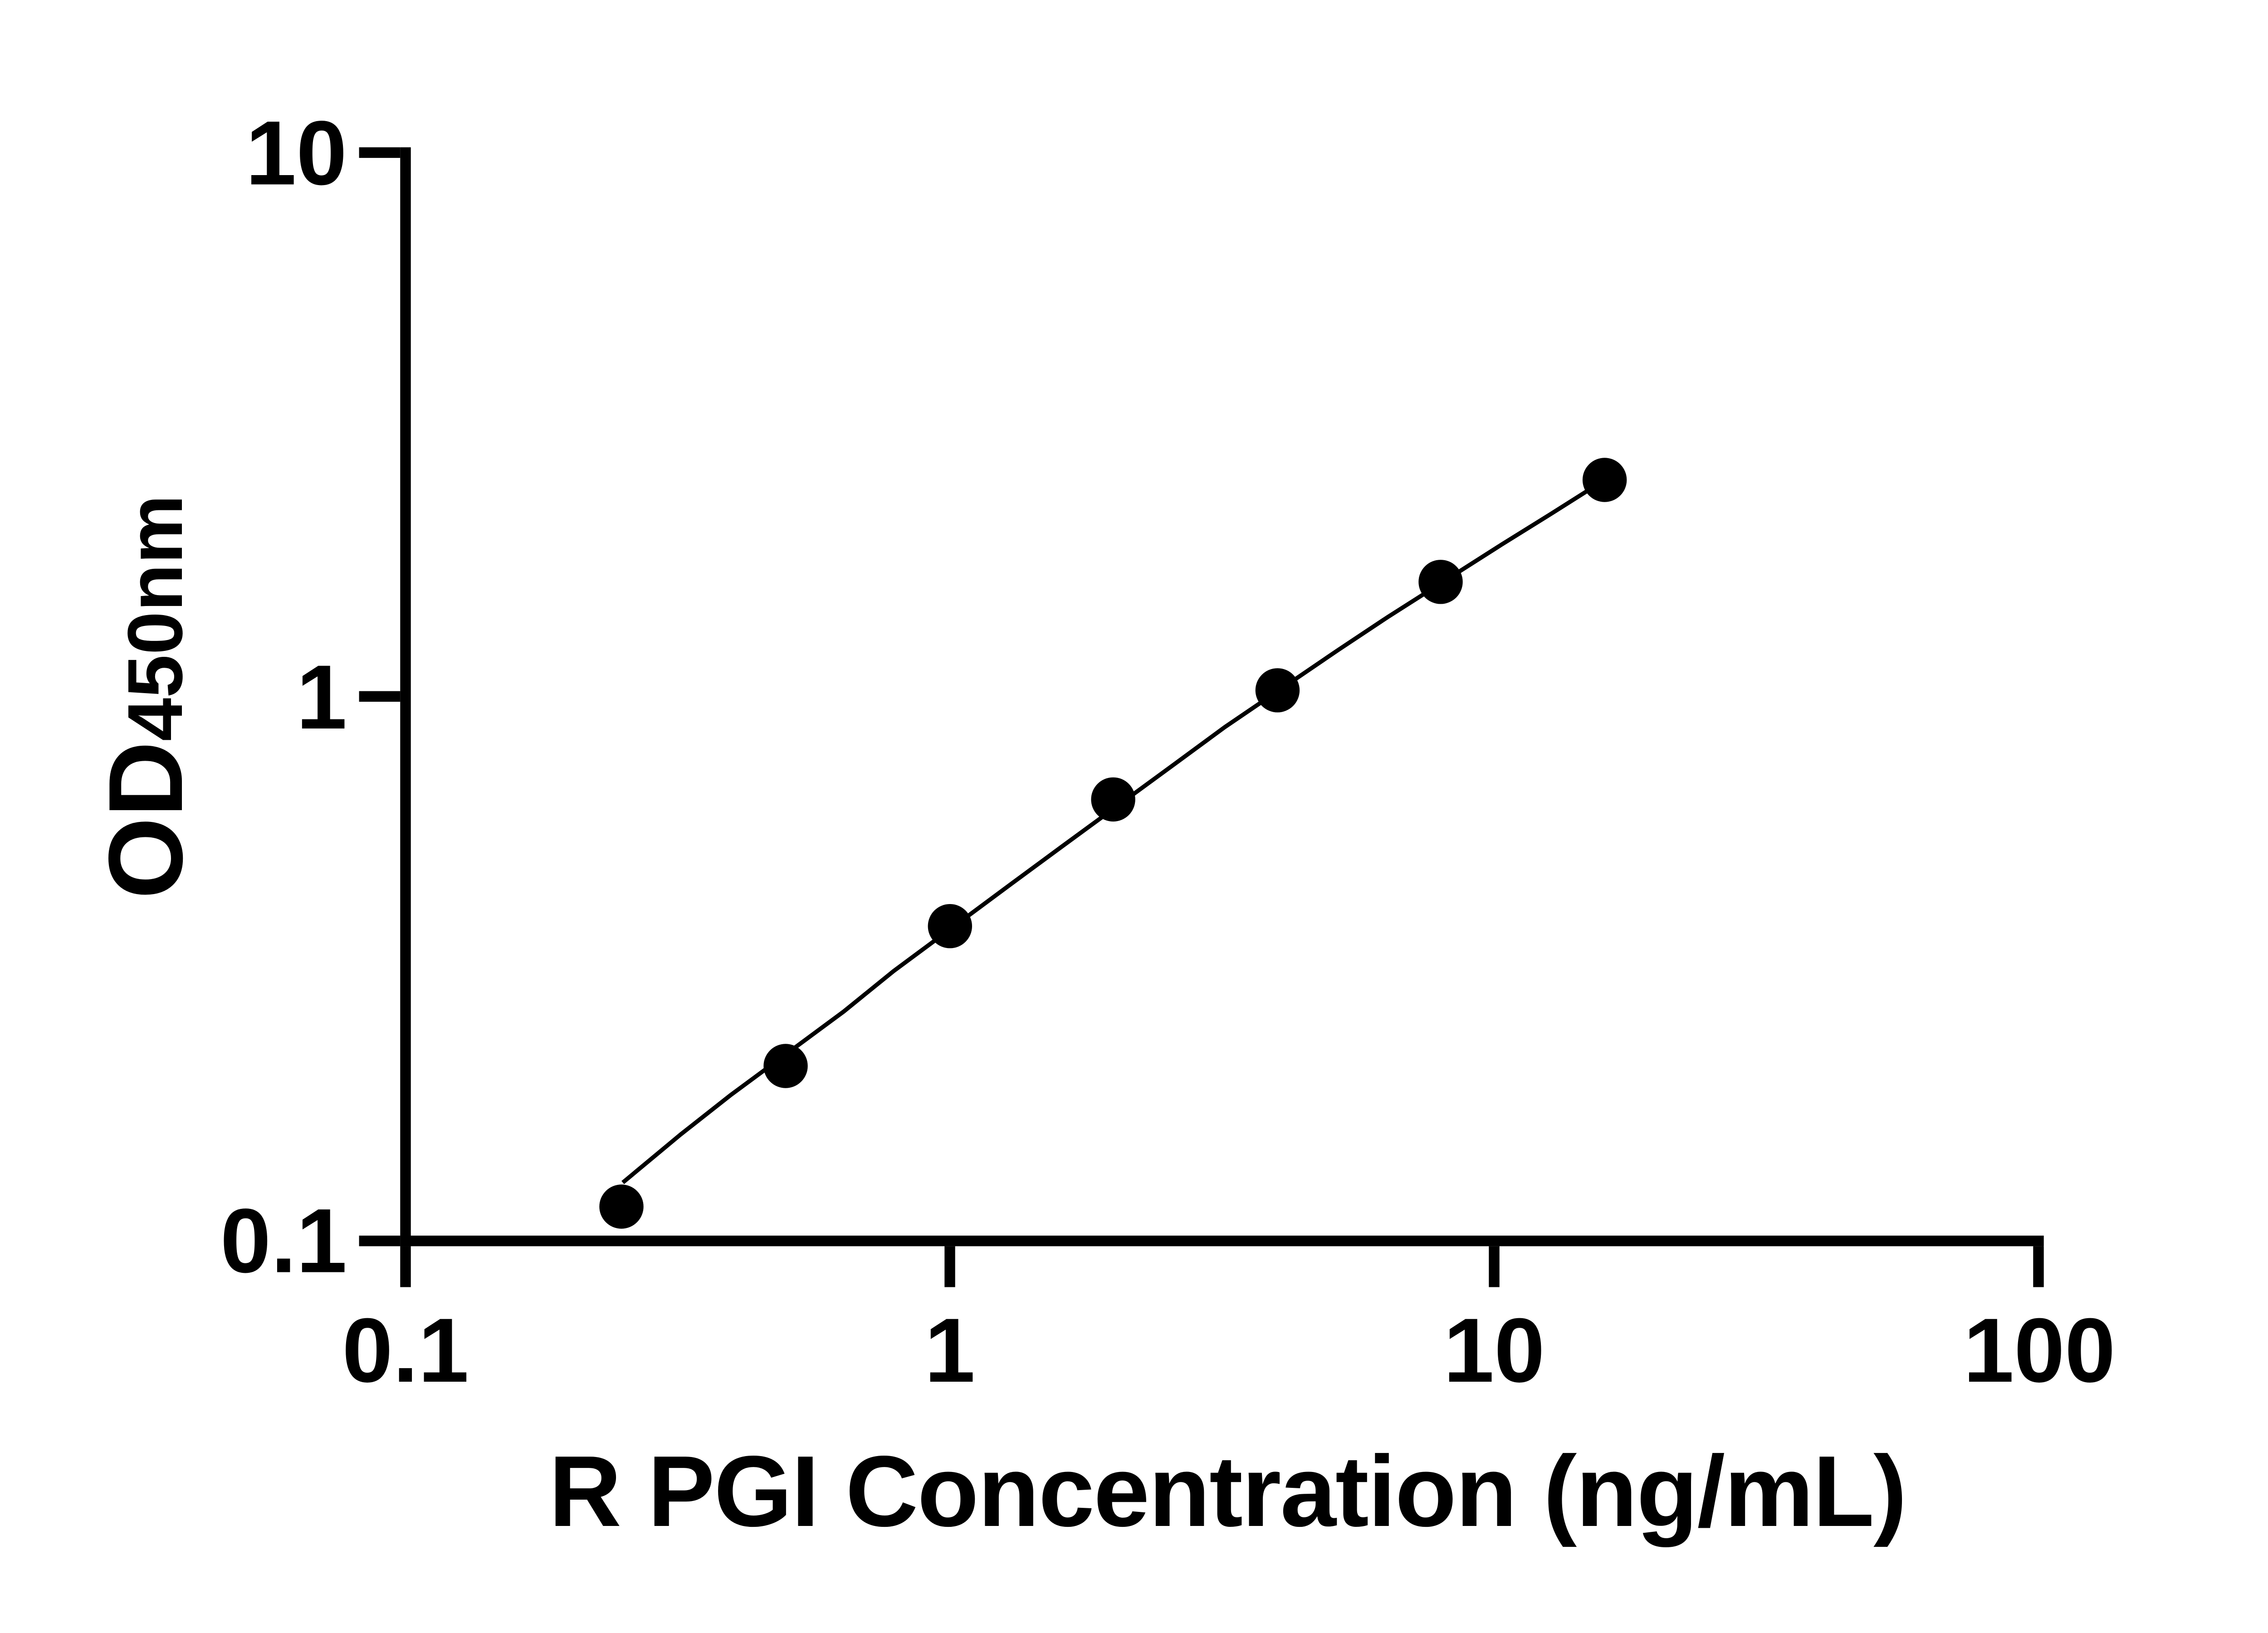 This screenshot has width=2268, height=1633. What do you see at coordinates (1228, 1491) in the screenshot?
I see `svg-text: R PGI Concentration (ng/mL)` at bounding box center [1228, 1491].